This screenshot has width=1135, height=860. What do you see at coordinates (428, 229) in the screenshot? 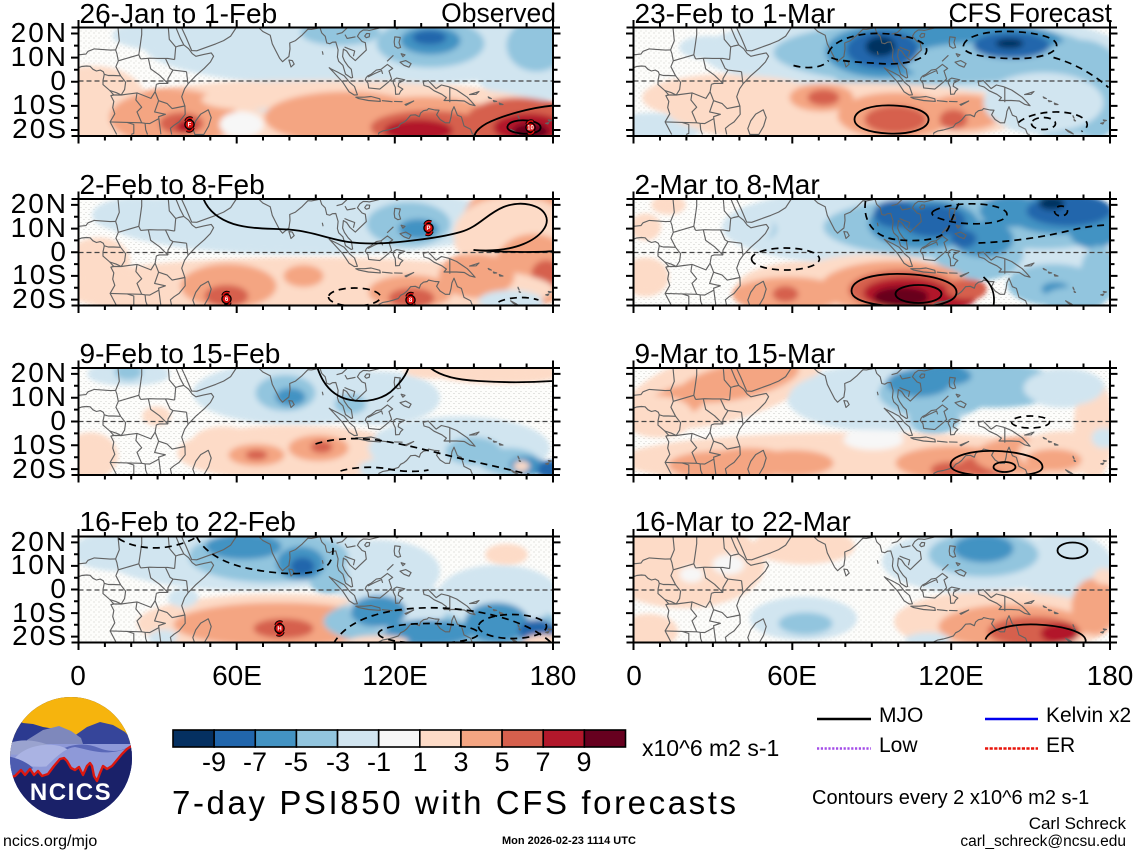
I see `svg-text: P` at bounding box center [428, 229].